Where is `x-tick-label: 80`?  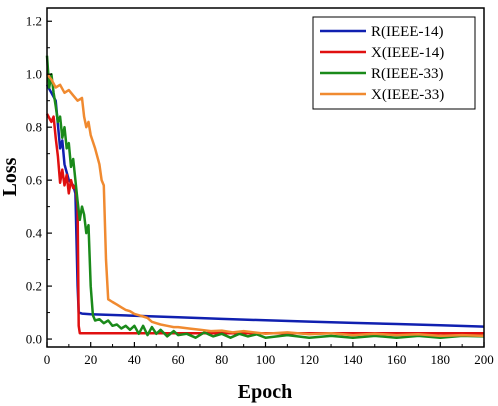 x-tick-label: 80 is located at coordinates (221, 359).